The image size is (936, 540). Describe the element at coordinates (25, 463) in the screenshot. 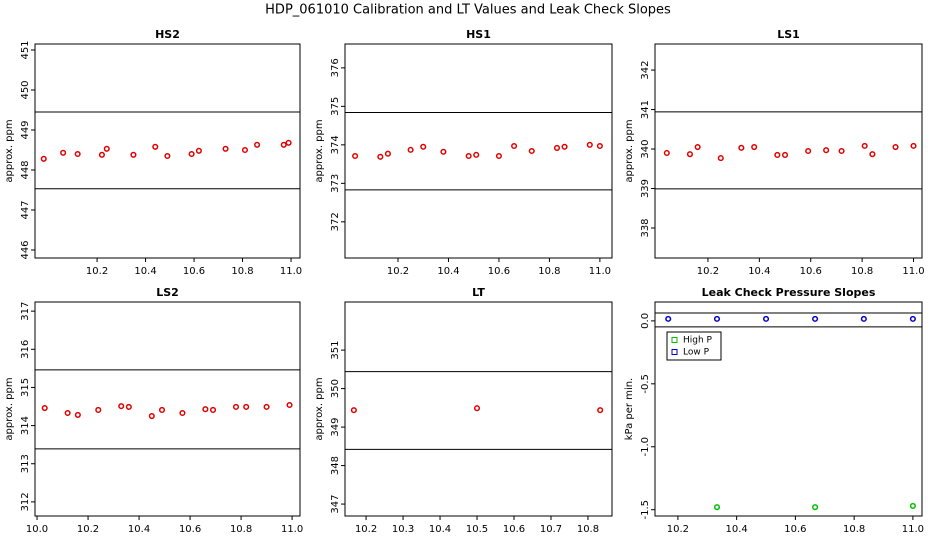

I see `y-tick-label: 313` at that location.